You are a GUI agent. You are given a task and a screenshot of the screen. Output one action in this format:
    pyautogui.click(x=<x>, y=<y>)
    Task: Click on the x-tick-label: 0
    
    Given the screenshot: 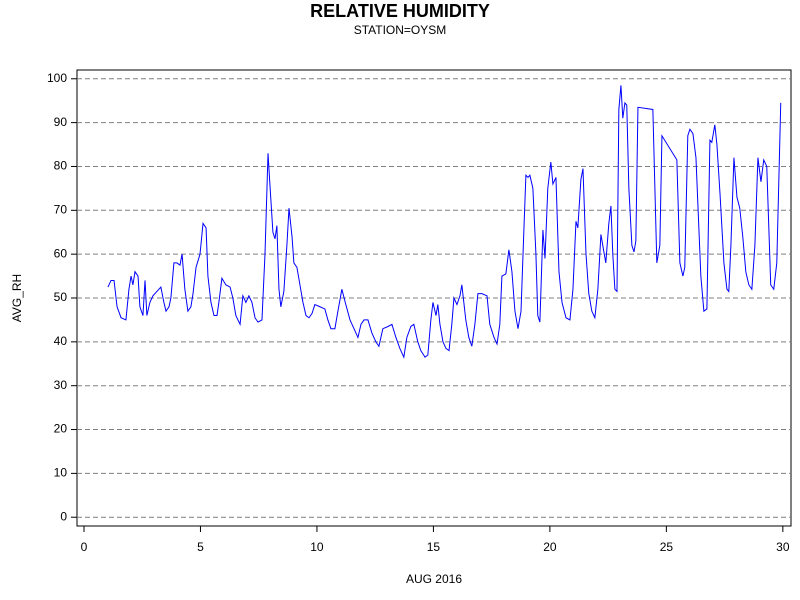 What is the action you would take?
    pyautogui.click(x=84, y=547)
    